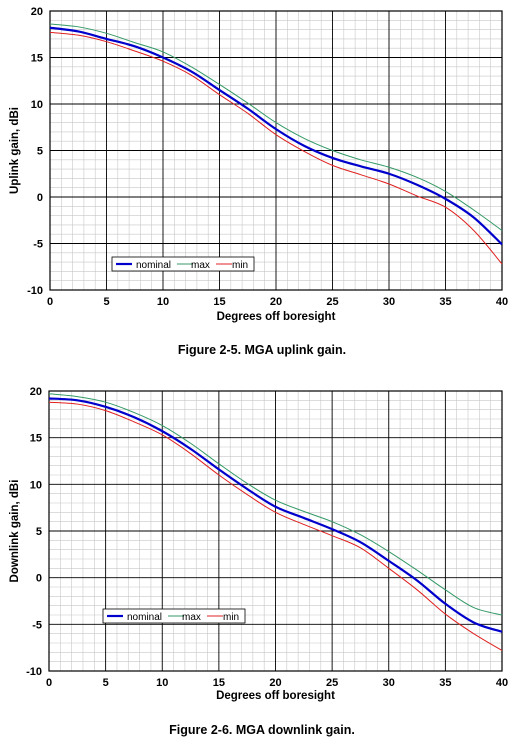 This screenshot has height=742, width=524. Describe the element at coordinates (262, 730) in the screenshot. I see `downlink-figure-caption: Figure 2-6. MGA downlink gain.` at that location.